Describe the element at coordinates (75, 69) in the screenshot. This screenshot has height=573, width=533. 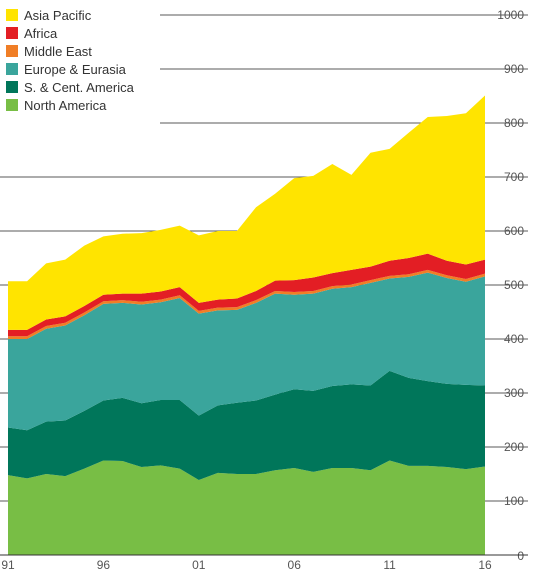
I see `legend-label: Europe & Eurasia` at that location.